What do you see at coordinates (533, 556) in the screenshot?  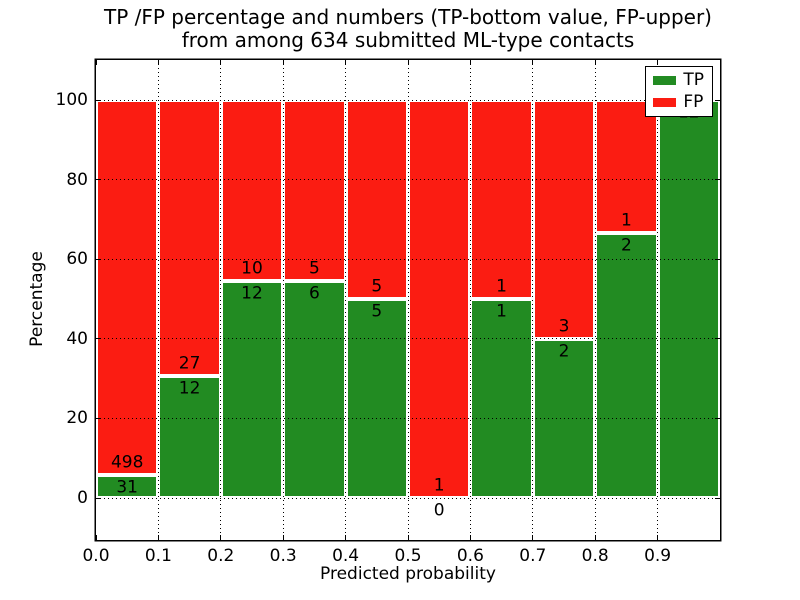 I see `x-tick-label: 0.7` at bounding box center [533, 556].